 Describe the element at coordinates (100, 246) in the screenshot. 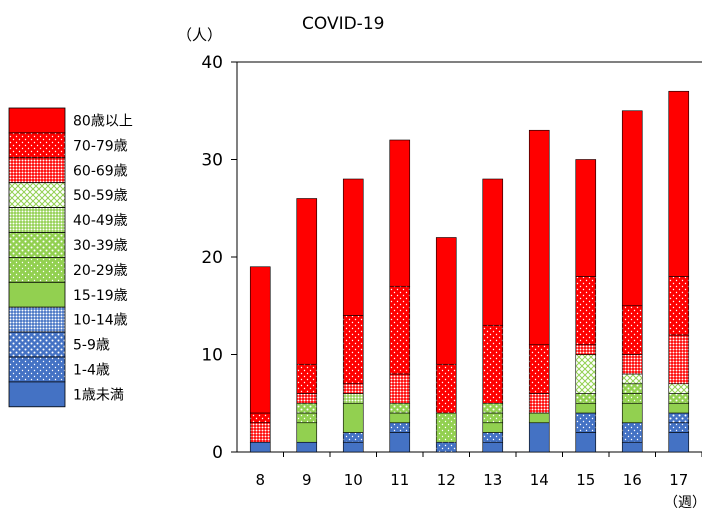

I see `legend-label: 30-39歳` at that location.